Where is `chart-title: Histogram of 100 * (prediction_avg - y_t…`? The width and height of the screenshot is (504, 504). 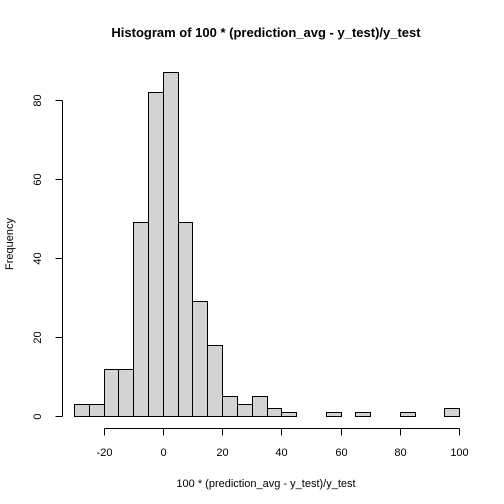
chart-title: Histogram of 100 * (prediction_avg - y_t… is located at coordinates (266, 32).